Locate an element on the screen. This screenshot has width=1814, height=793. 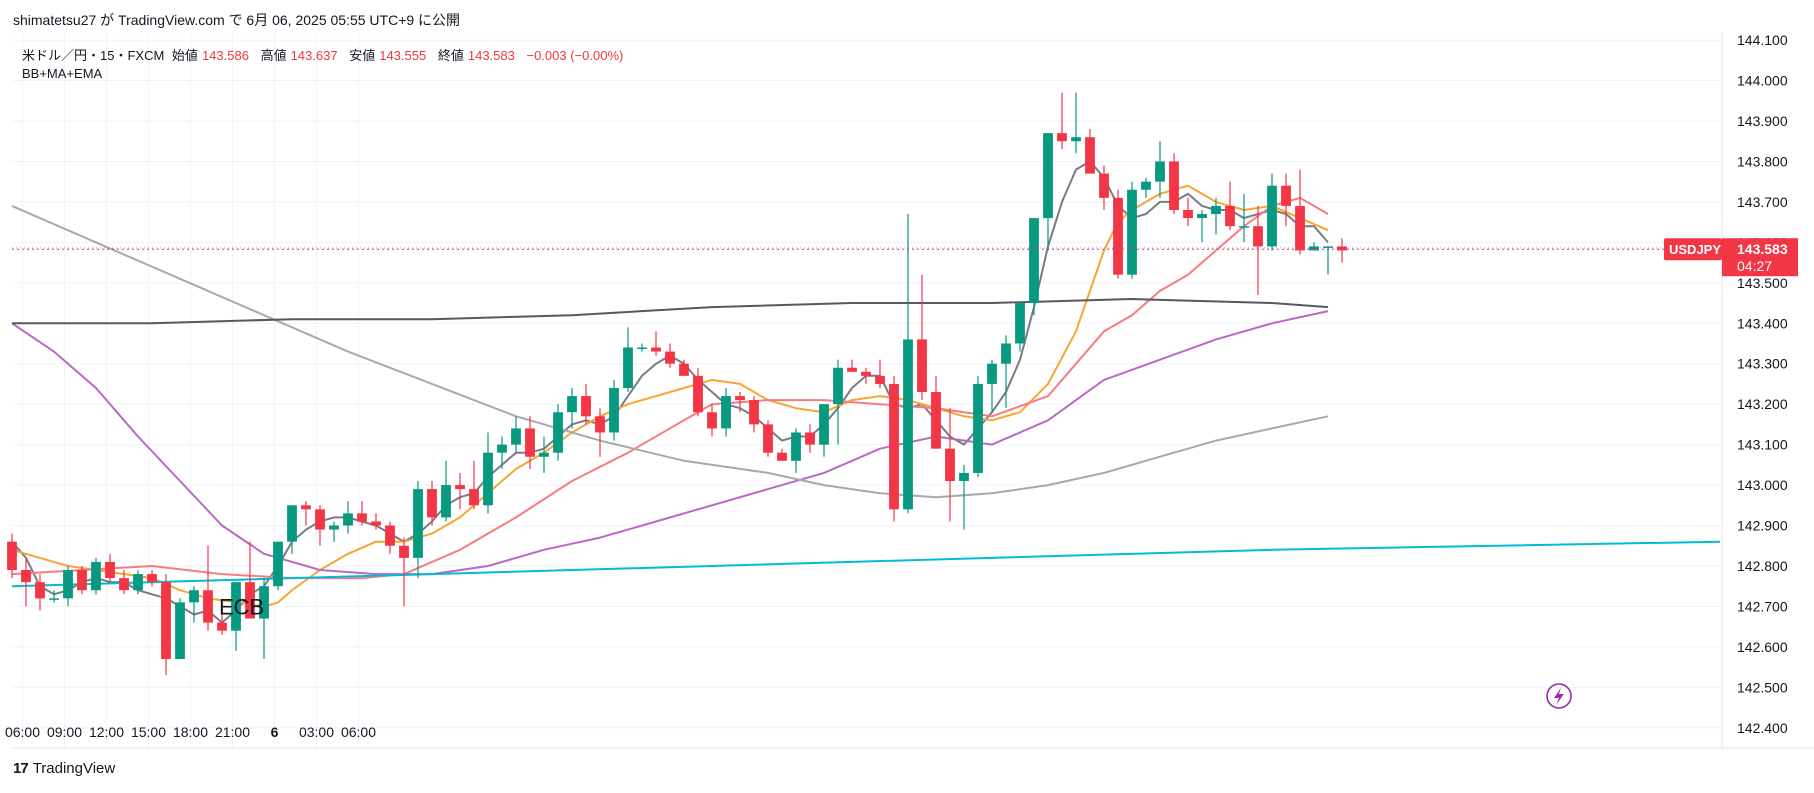
low-label: 安値 is located at coordinates (362, 55).